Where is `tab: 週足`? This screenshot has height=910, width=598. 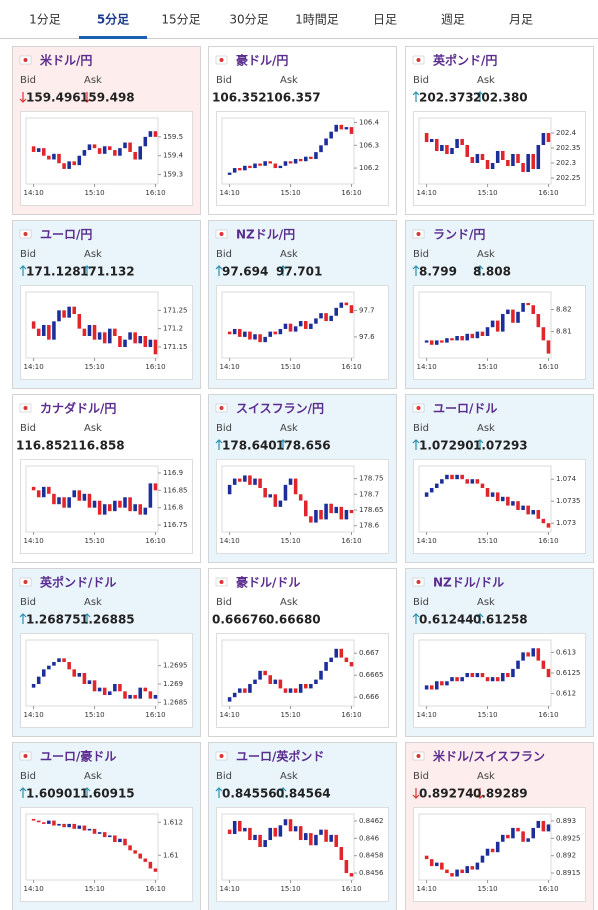 tab: 週足 is located at coordinates (453, 20).